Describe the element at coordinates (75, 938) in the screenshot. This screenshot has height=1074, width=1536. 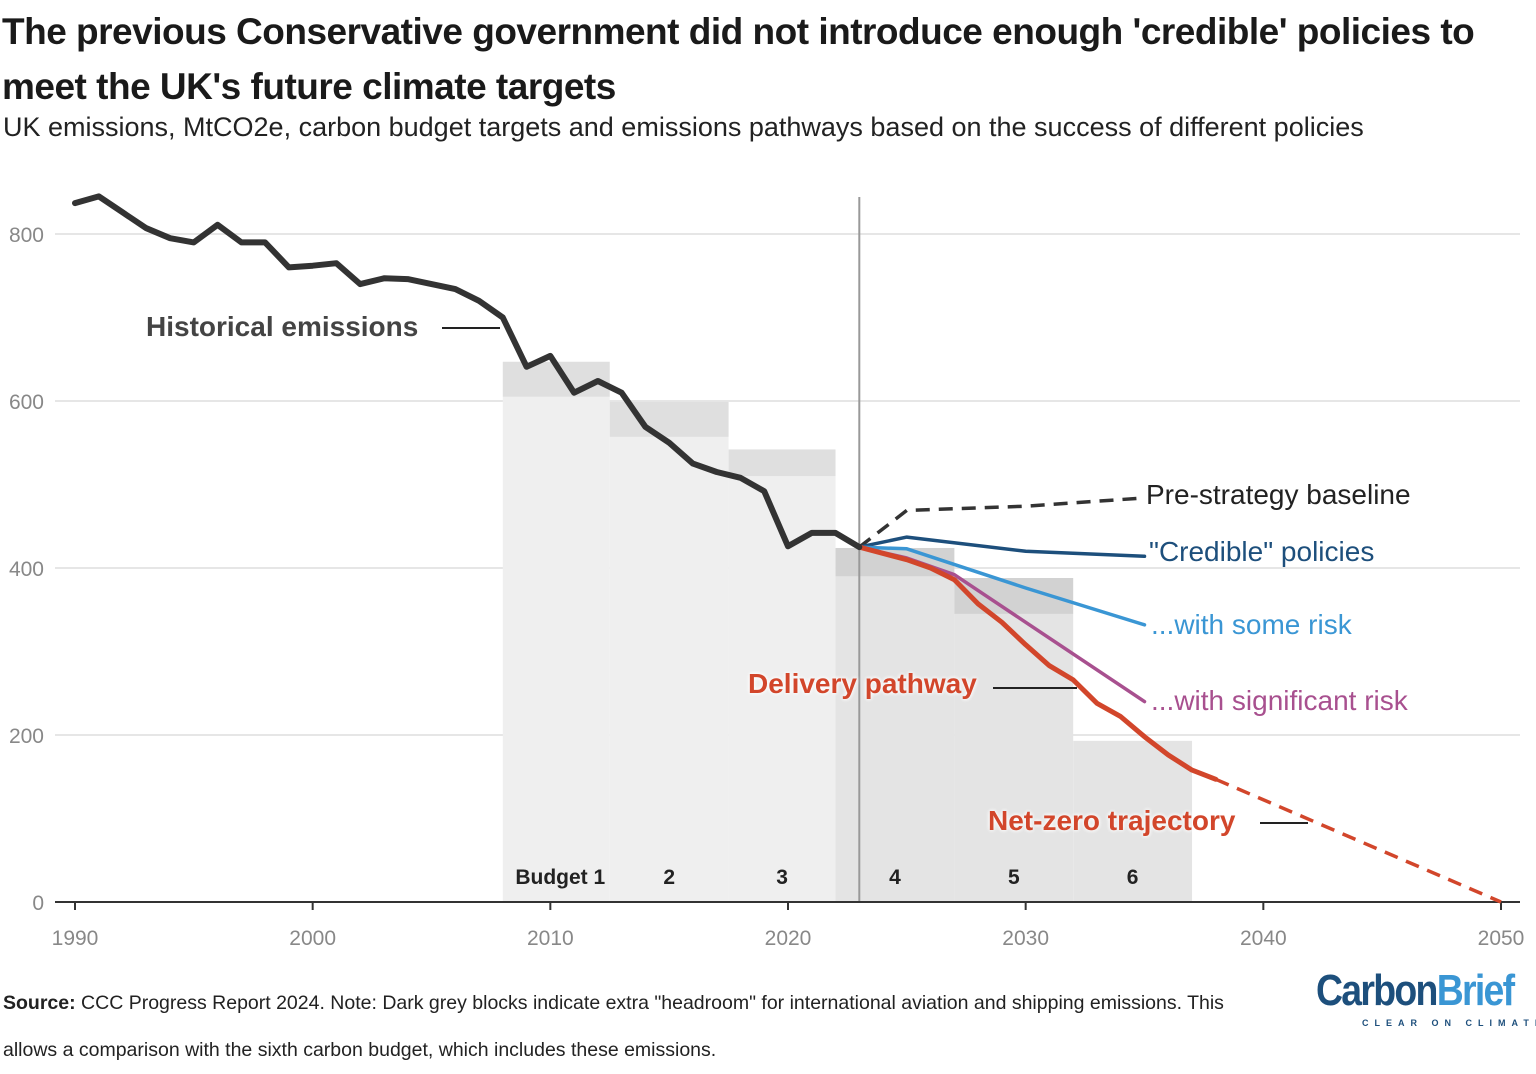
I see `x-tick-label: 1990` at that location.